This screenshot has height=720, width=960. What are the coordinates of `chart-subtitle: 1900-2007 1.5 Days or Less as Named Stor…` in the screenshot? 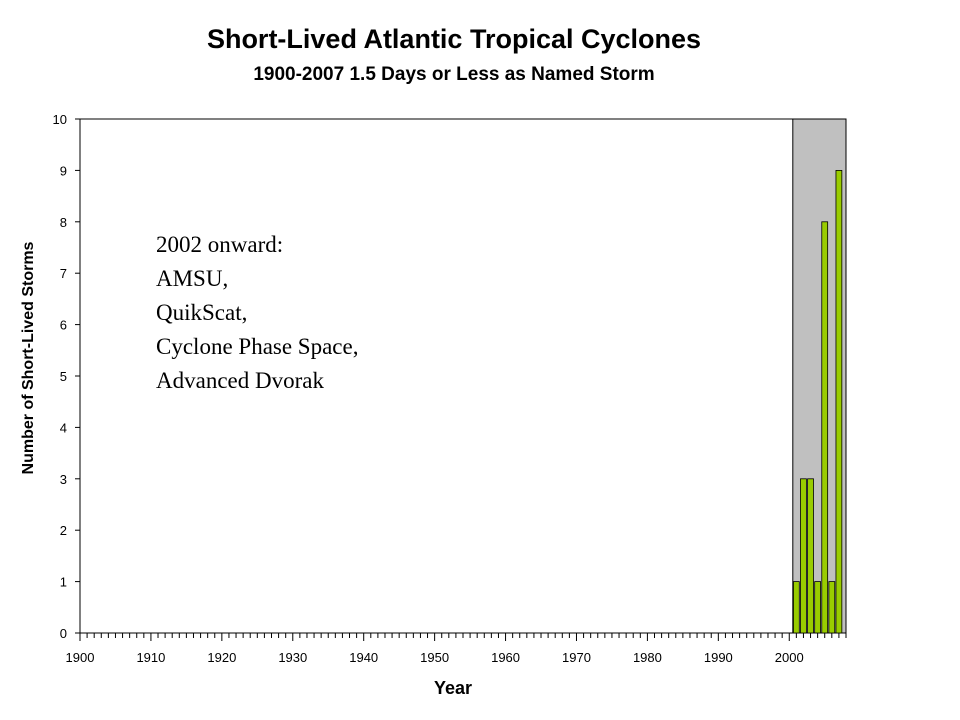 It's located at (454, 74).